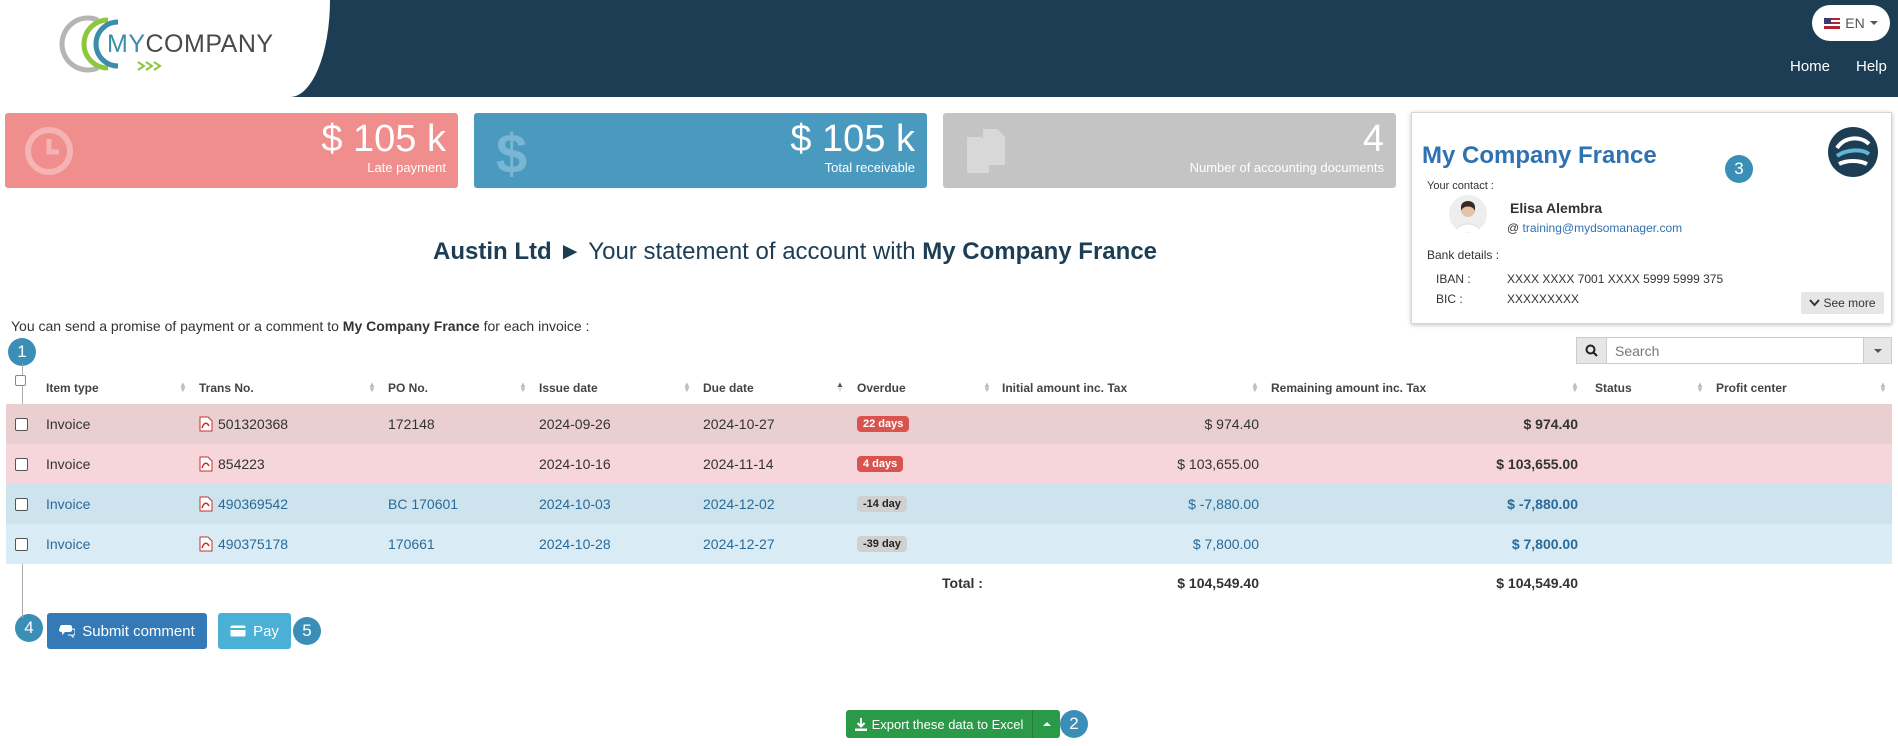  Describe the element at coordinates (1542, 504) in the screenshot. I see `cell-remaining-amount: $ -7,880.00` at that location.